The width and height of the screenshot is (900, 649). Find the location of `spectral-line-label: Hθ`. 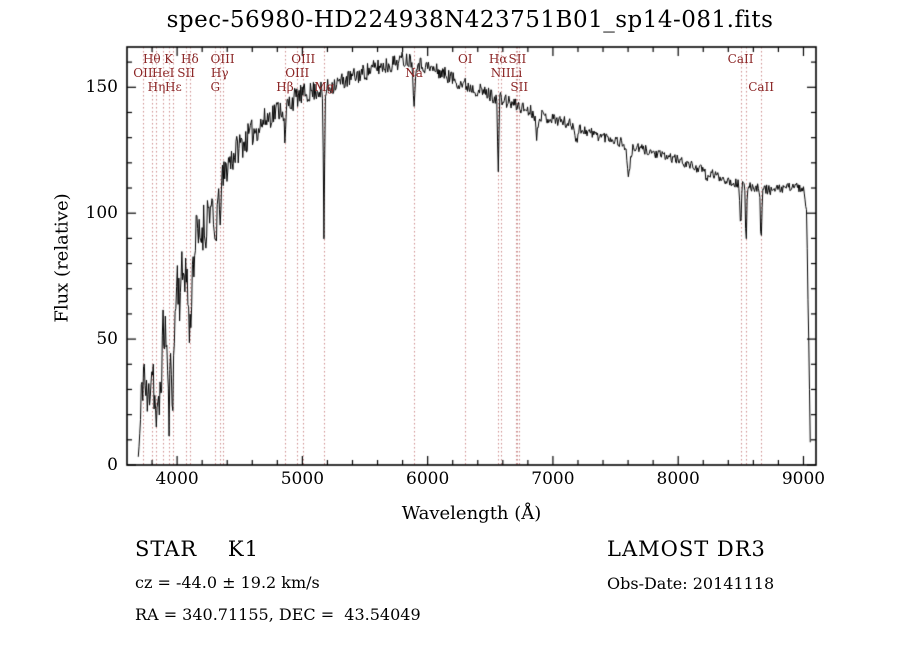

spectral-line-label: Hθ is located at coordinates (151, 59).